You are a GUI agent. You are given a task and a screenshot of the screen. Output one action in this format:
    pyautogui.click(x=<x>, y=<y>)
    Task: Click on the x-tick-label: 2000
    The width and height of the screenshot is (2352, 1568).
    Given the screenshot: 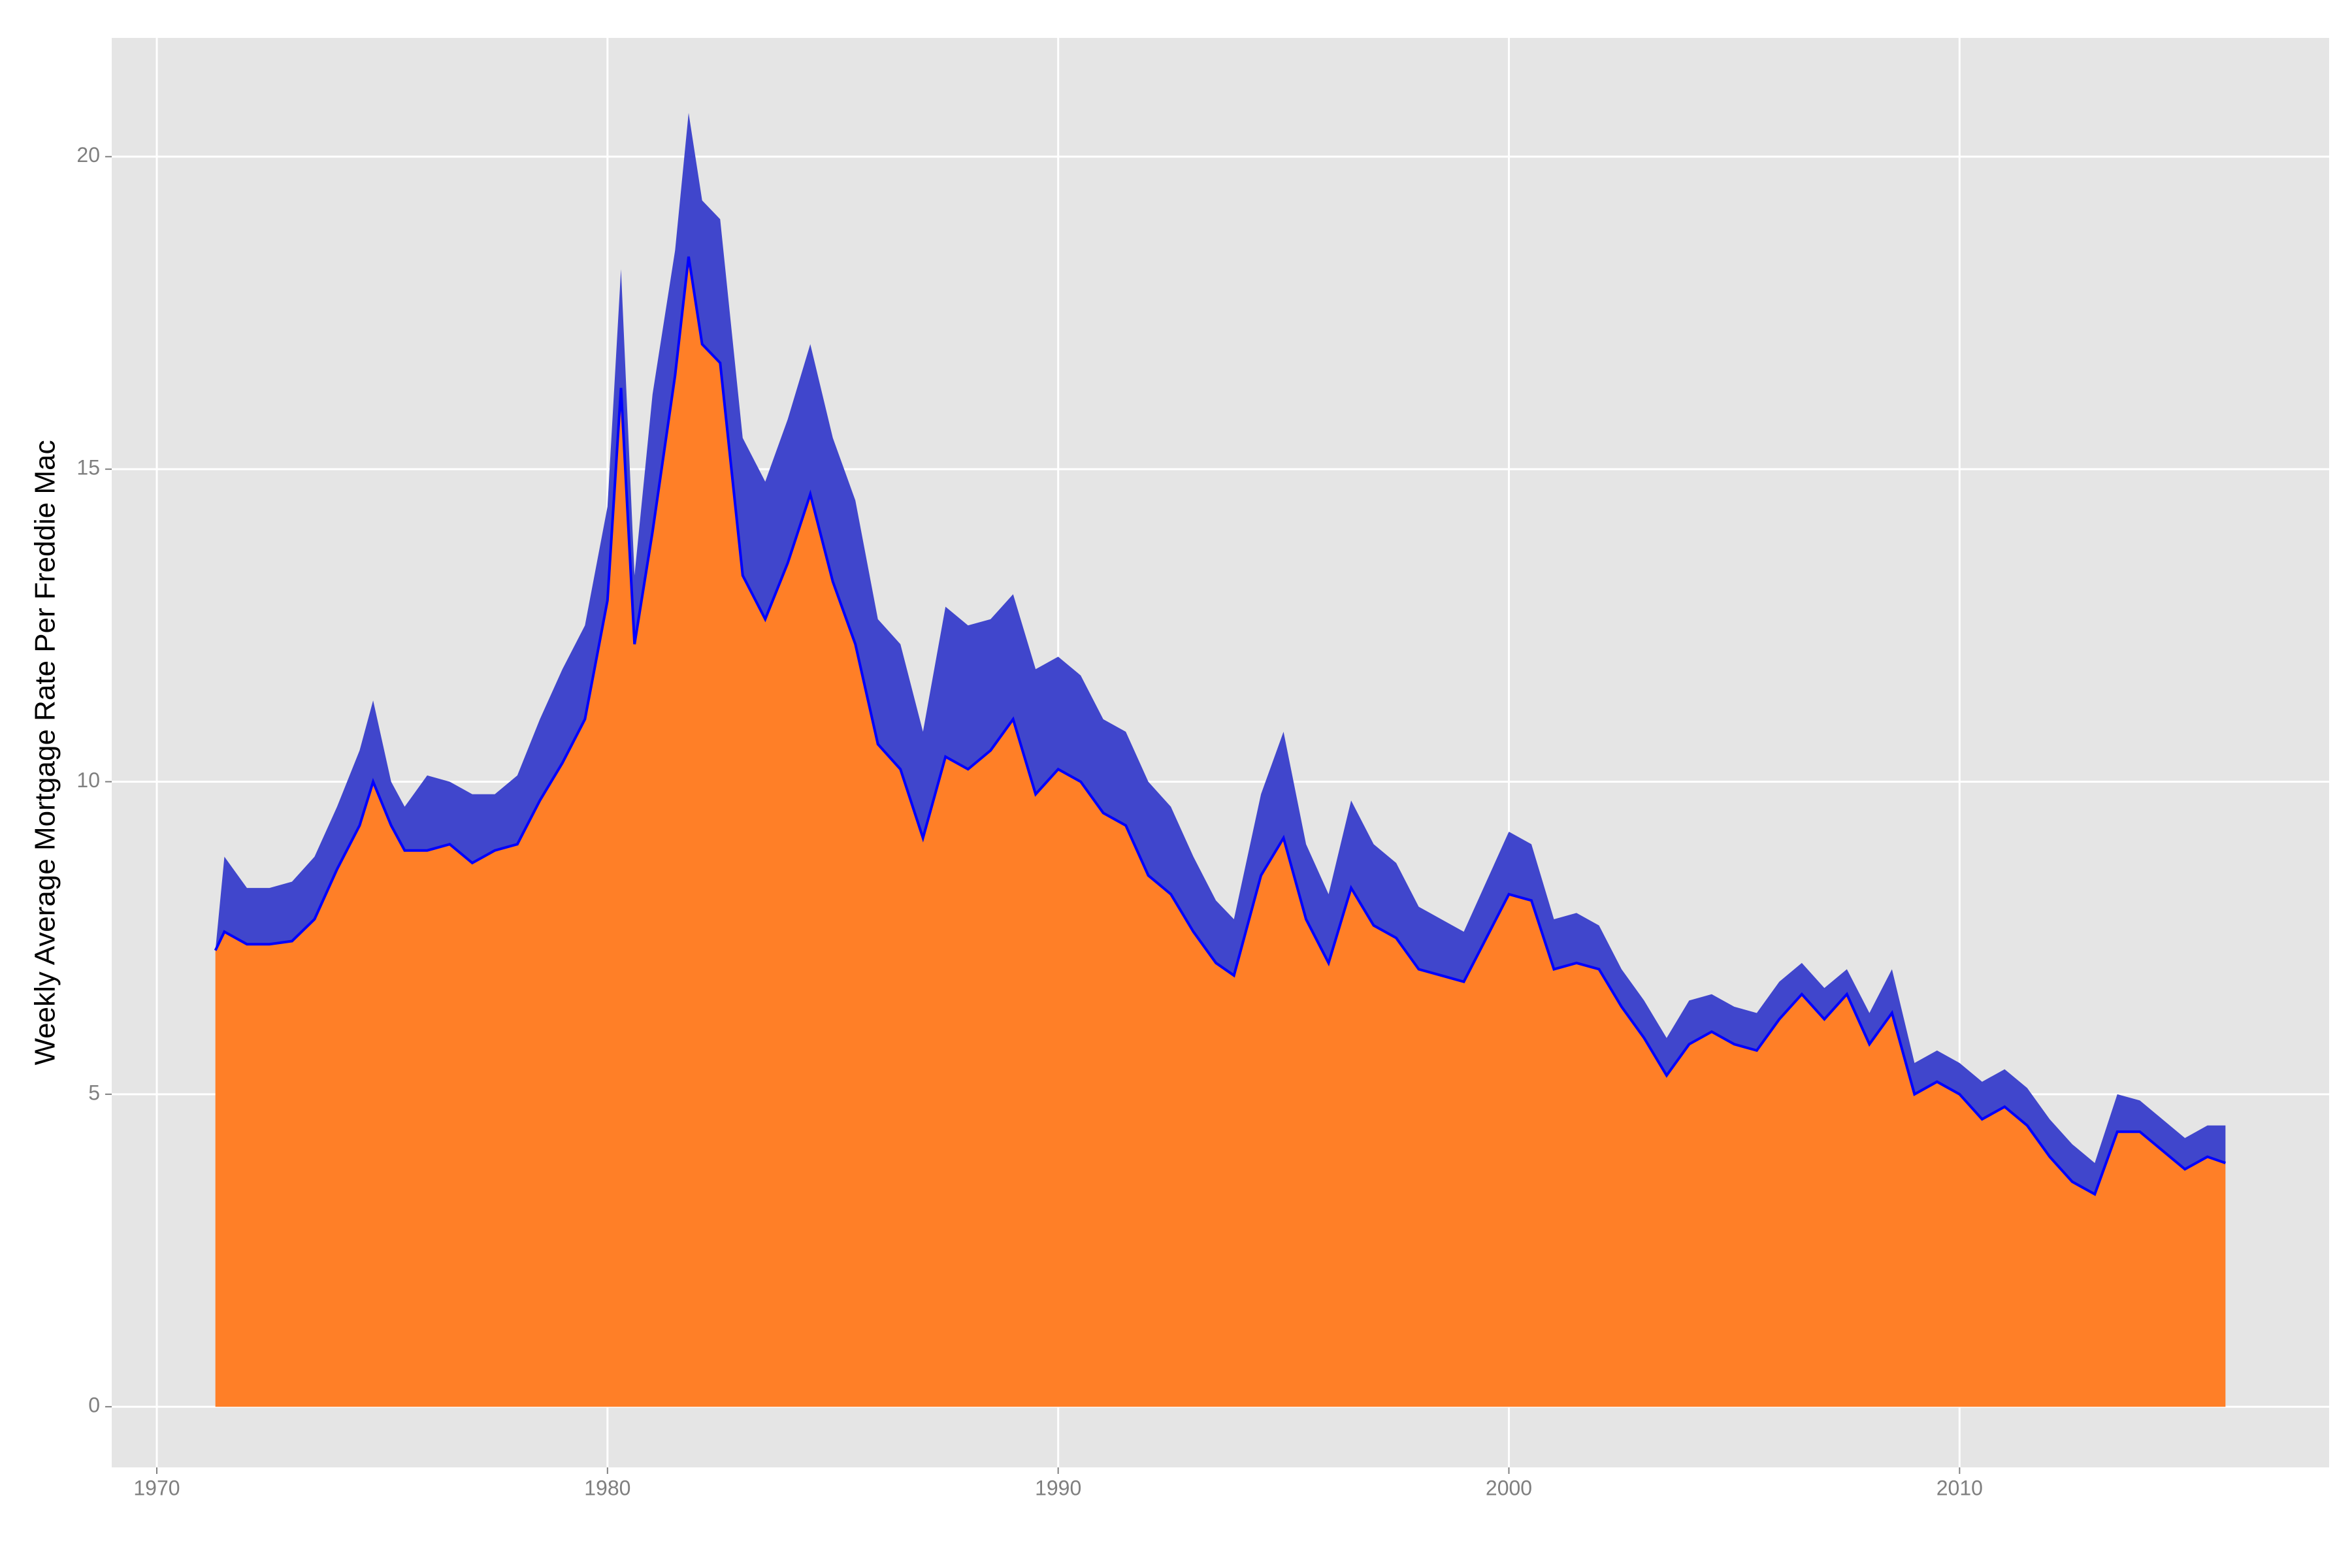 What is the action you would take?
    pyautogui.click(x=1509, y=1487)
    